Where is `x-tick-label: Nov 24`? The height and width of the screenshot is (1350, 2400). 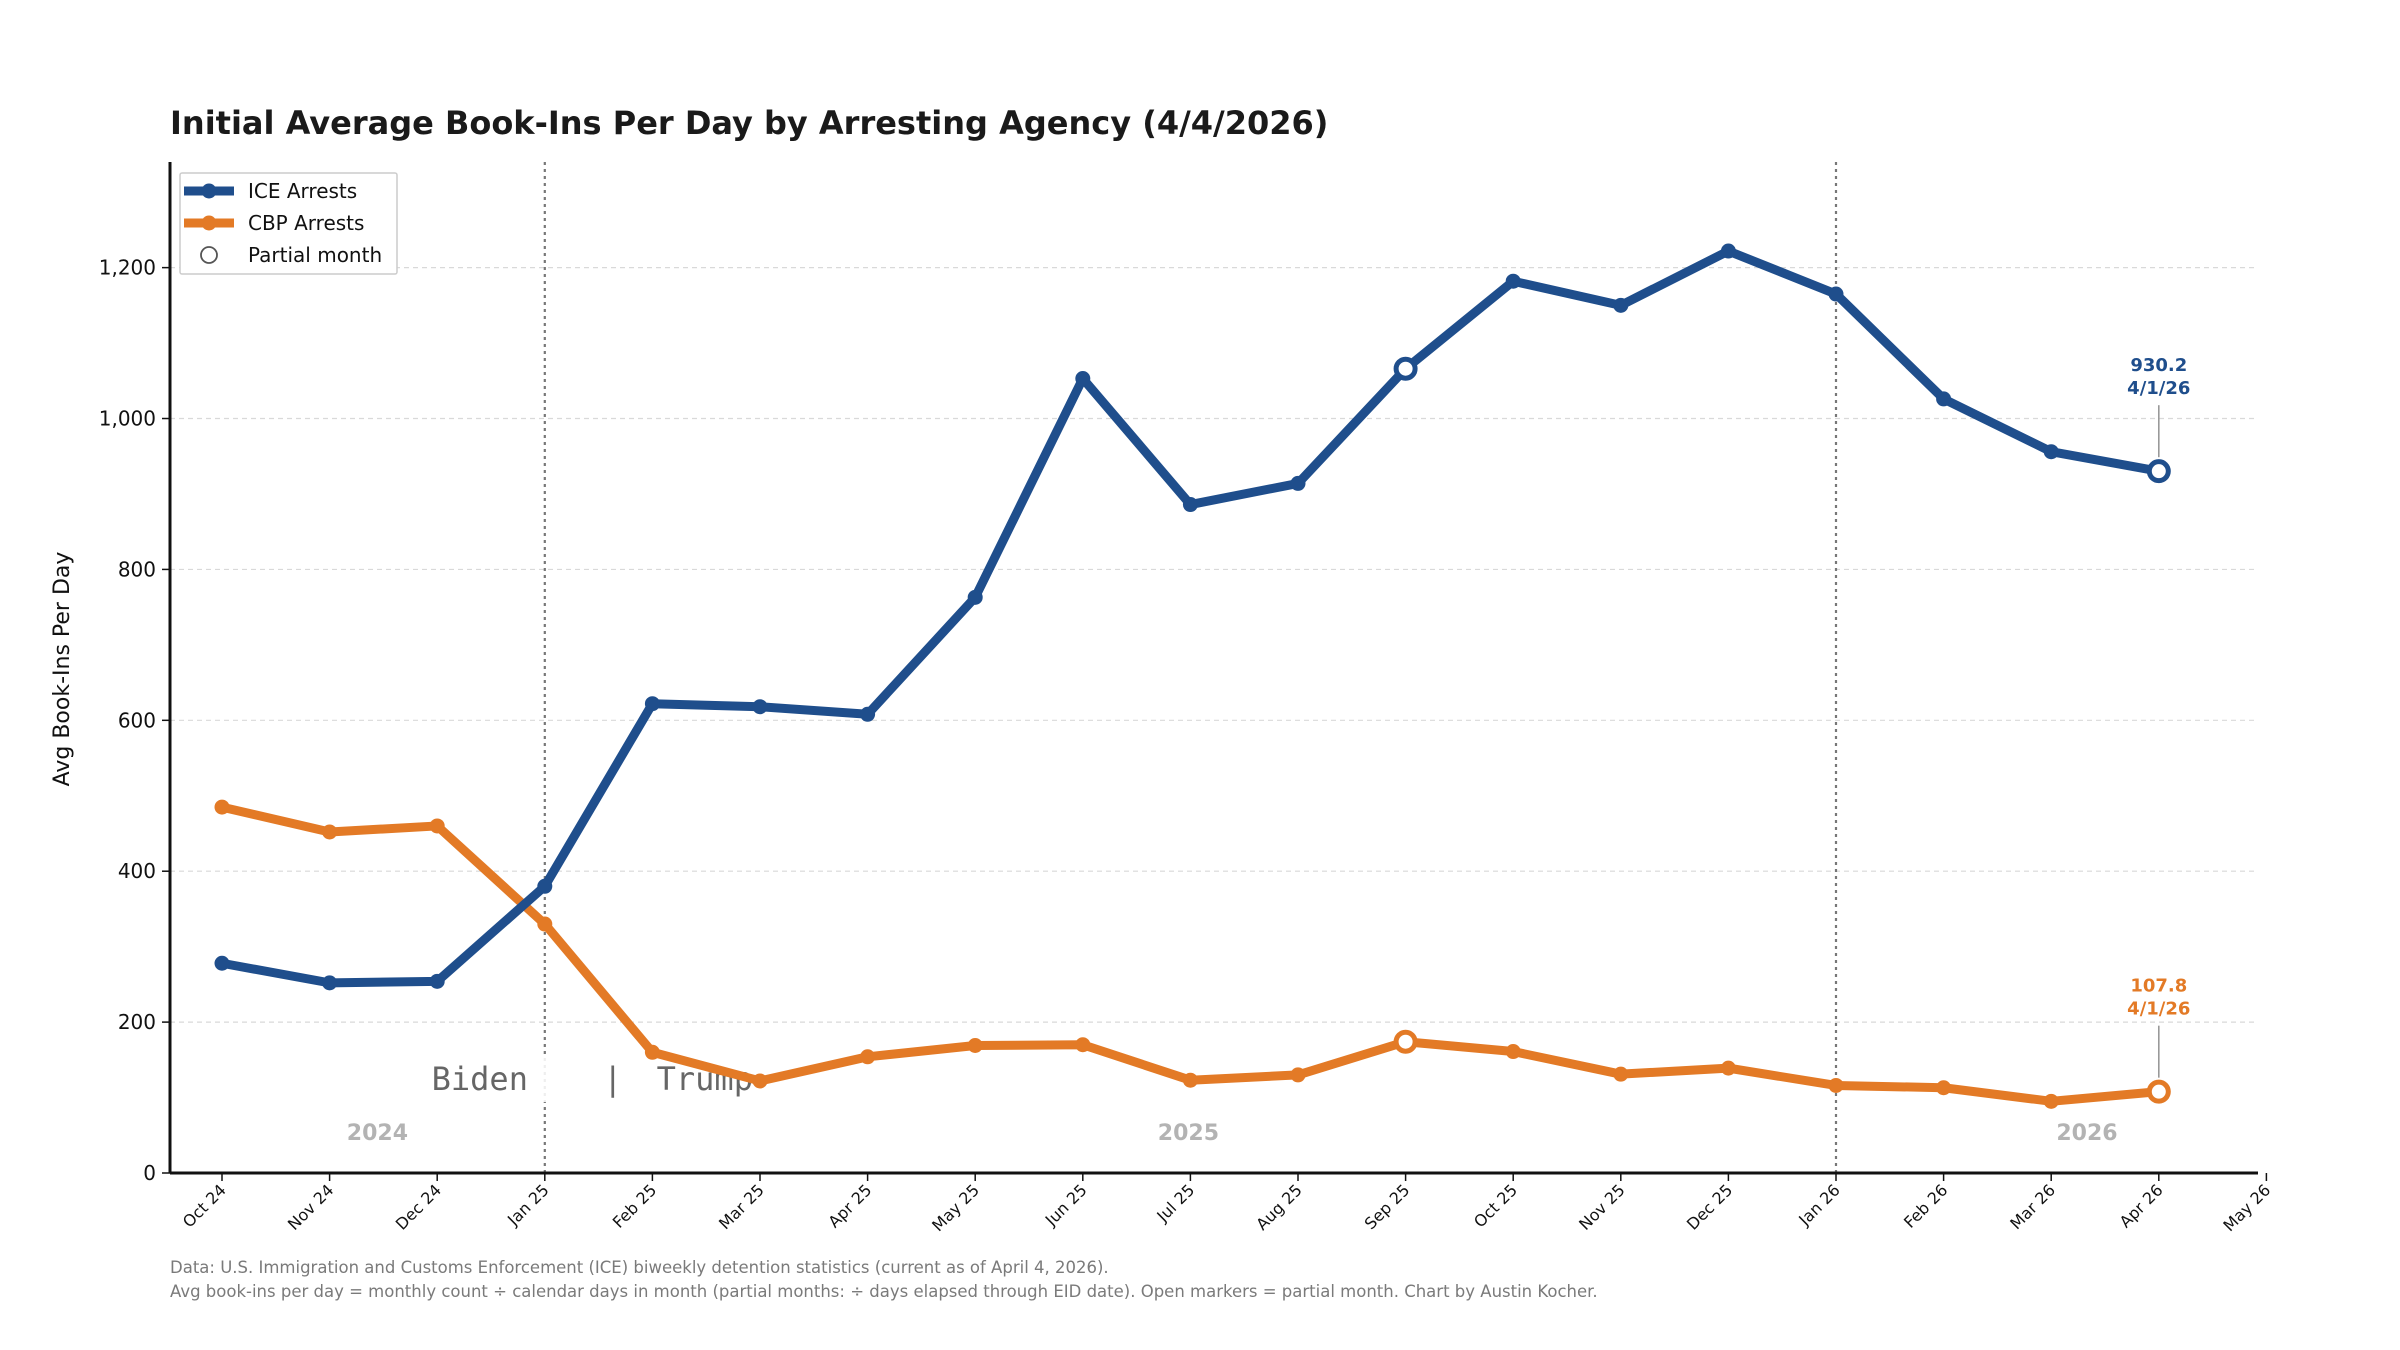 x-tick-label: Nov 24 is located at coordinates (311, 1207).